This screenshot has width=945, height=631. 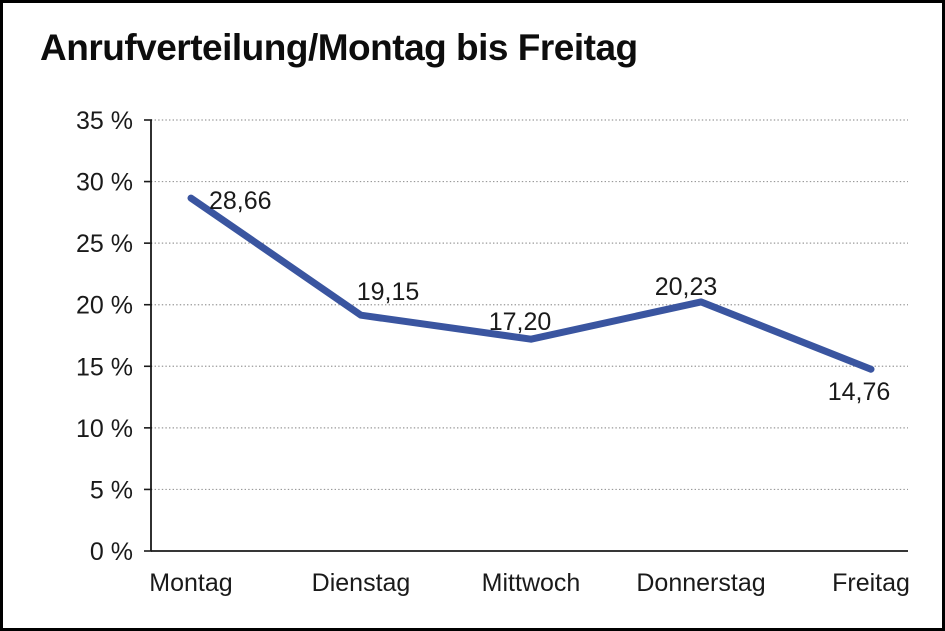 I want to click on data-point-label: 28,66, so click(x=240, y=201).